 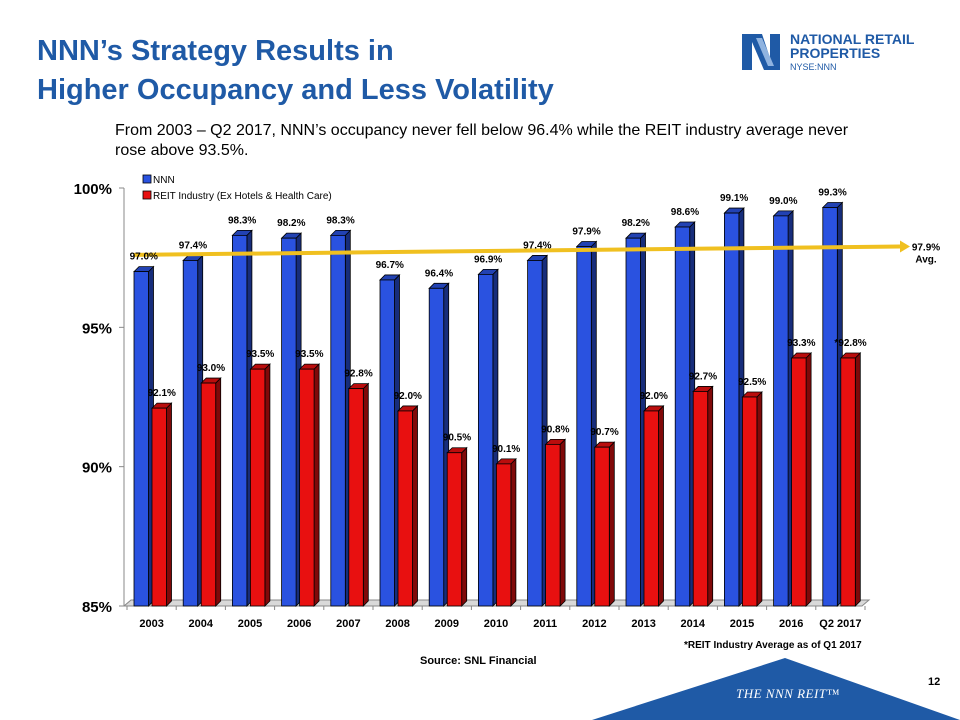 I want to click on x-tick-label: 2015, so click(x=742, y=624).